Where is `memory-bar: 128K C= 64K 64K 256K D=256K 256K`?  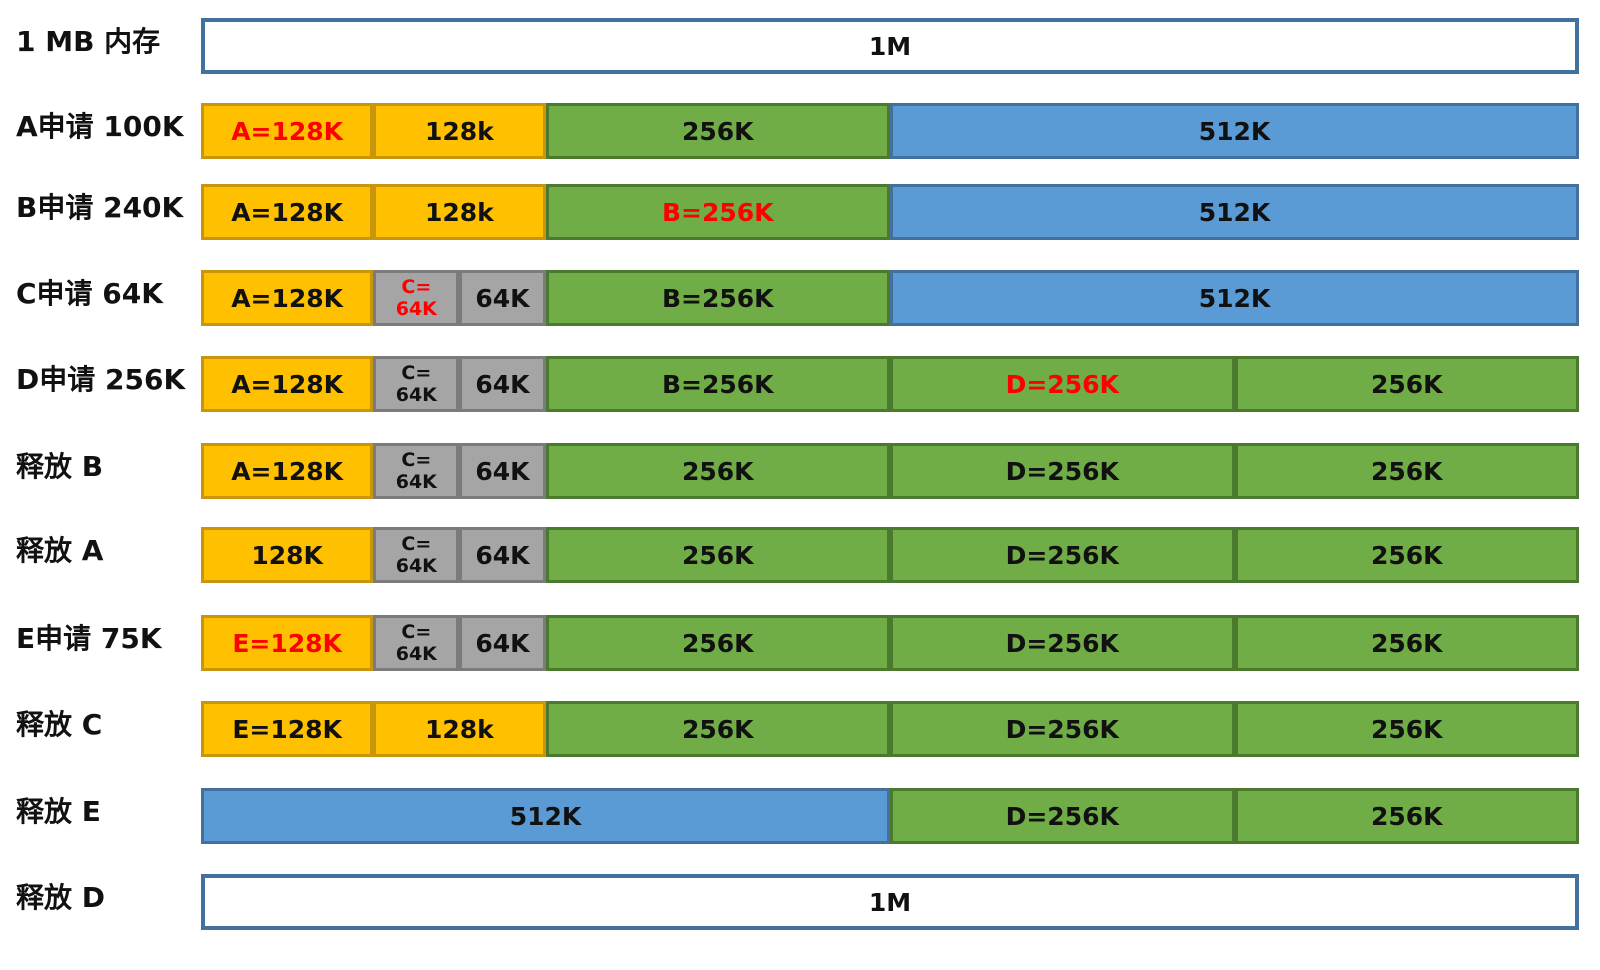 memory-bar: 128K C= 64K 64K 256K D=256K 256K is located at coordinates (890, 555).